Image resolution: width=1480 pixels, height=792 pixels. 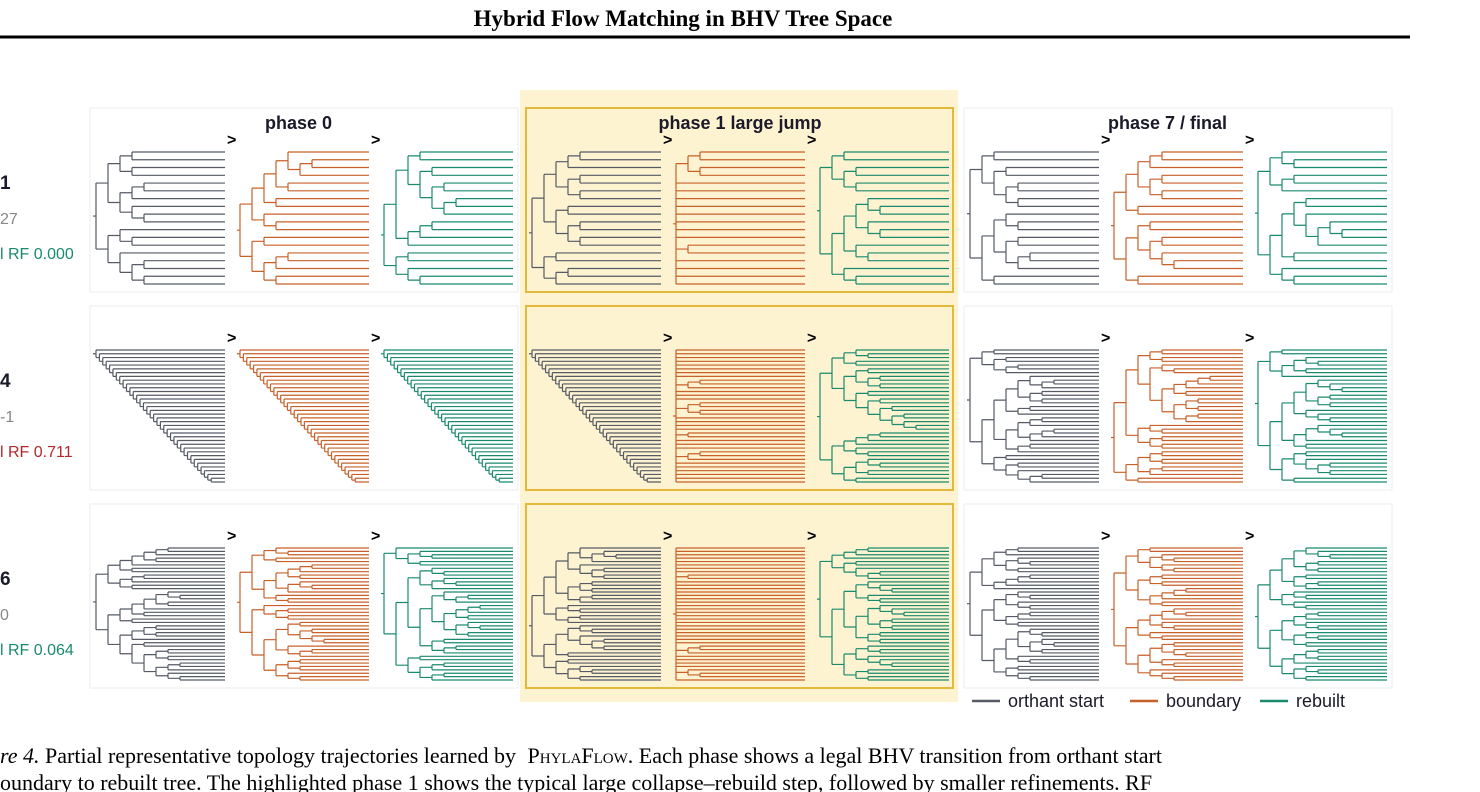 I want to click on row-stat: -1, so click(x=7, y=417).